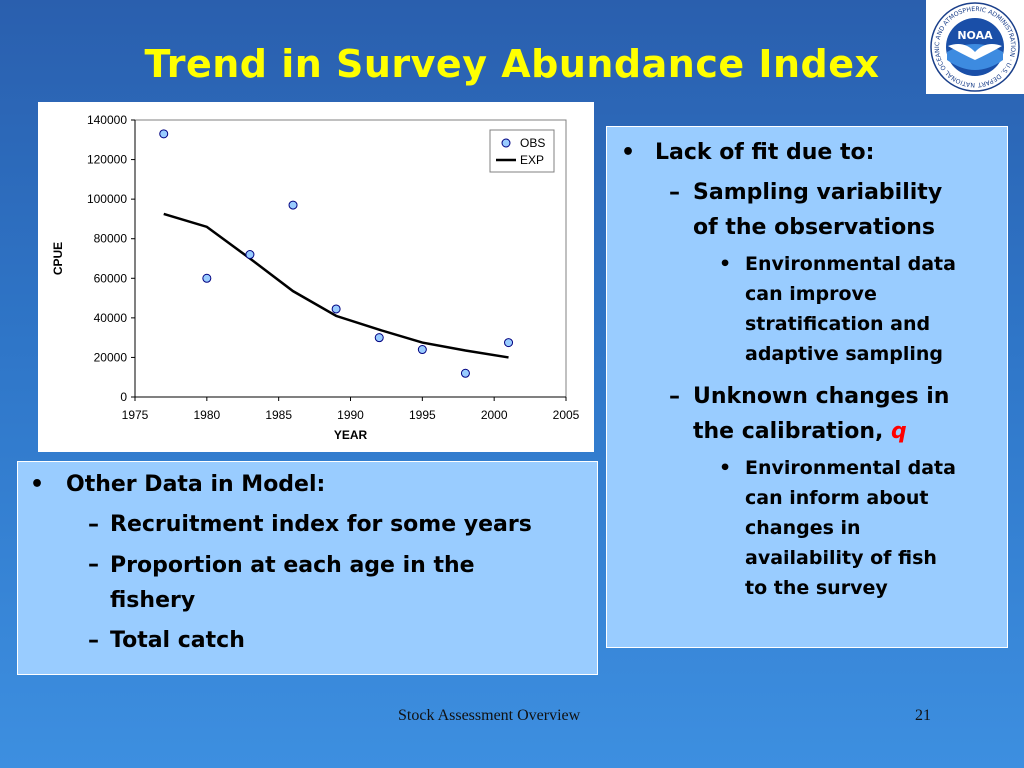 Image resolution: width=1024 pixels, height=768 pixels. Describe the element at coordinates (107, 160) in the screenshot. I see `y-tick-label: 120000` at that location.